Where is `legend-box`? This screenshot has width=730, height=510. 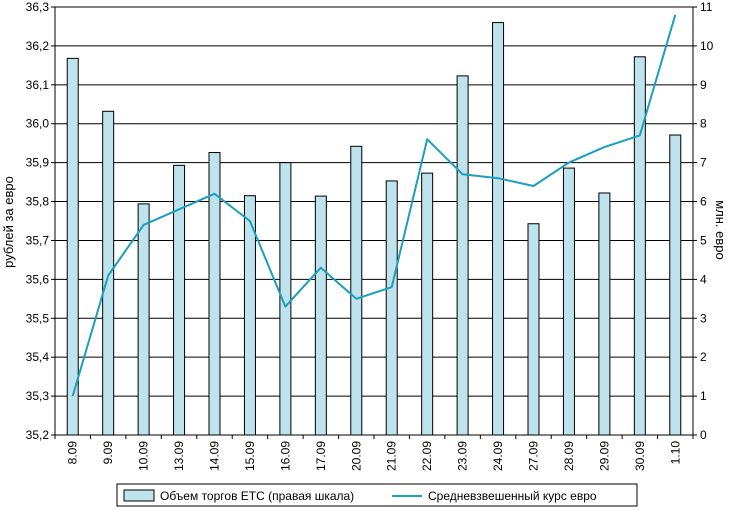
legend-box is located at coordinates (377, 495).